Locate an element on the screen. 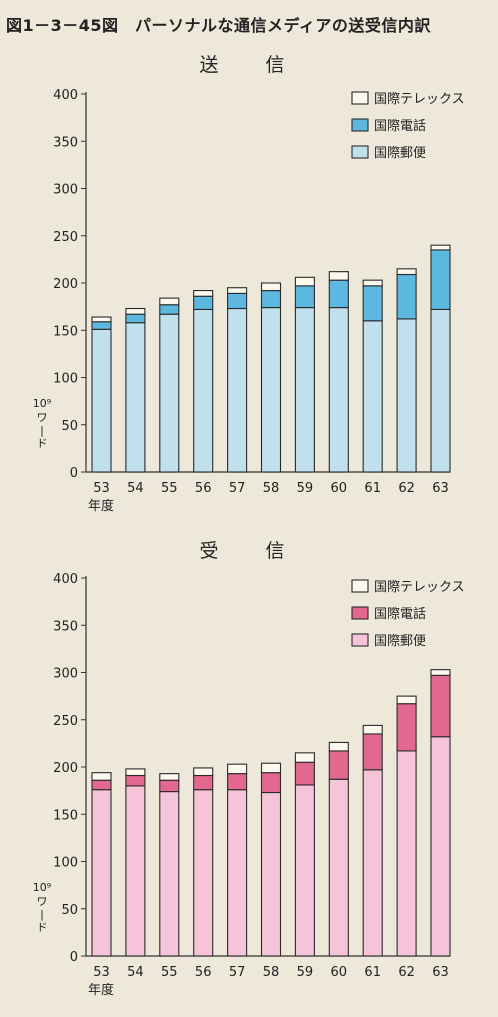 The height and width of the screenshot is (1017, 498). send-ytick-label: 400 is located at coordinates (65, 95).